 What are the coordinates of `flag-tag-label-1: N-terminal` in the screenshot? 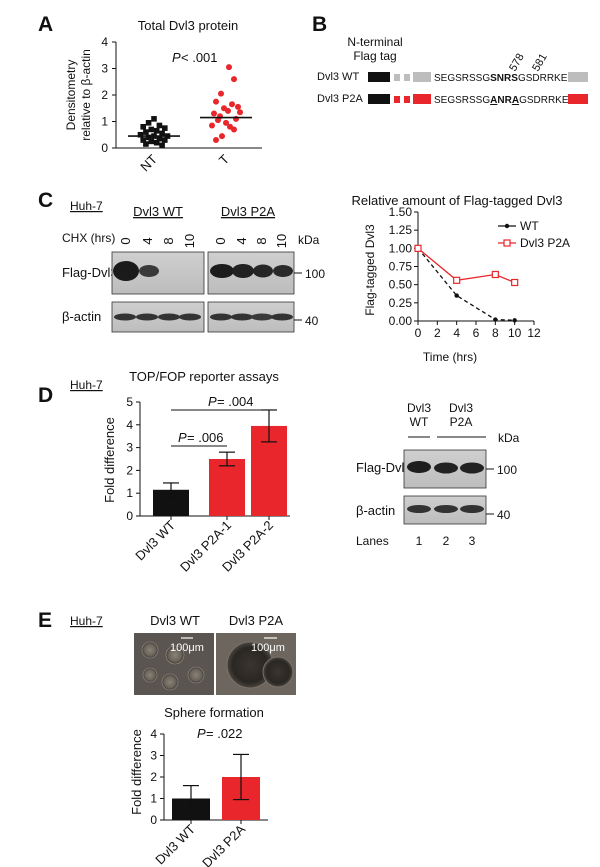 It's located at (374, 42).